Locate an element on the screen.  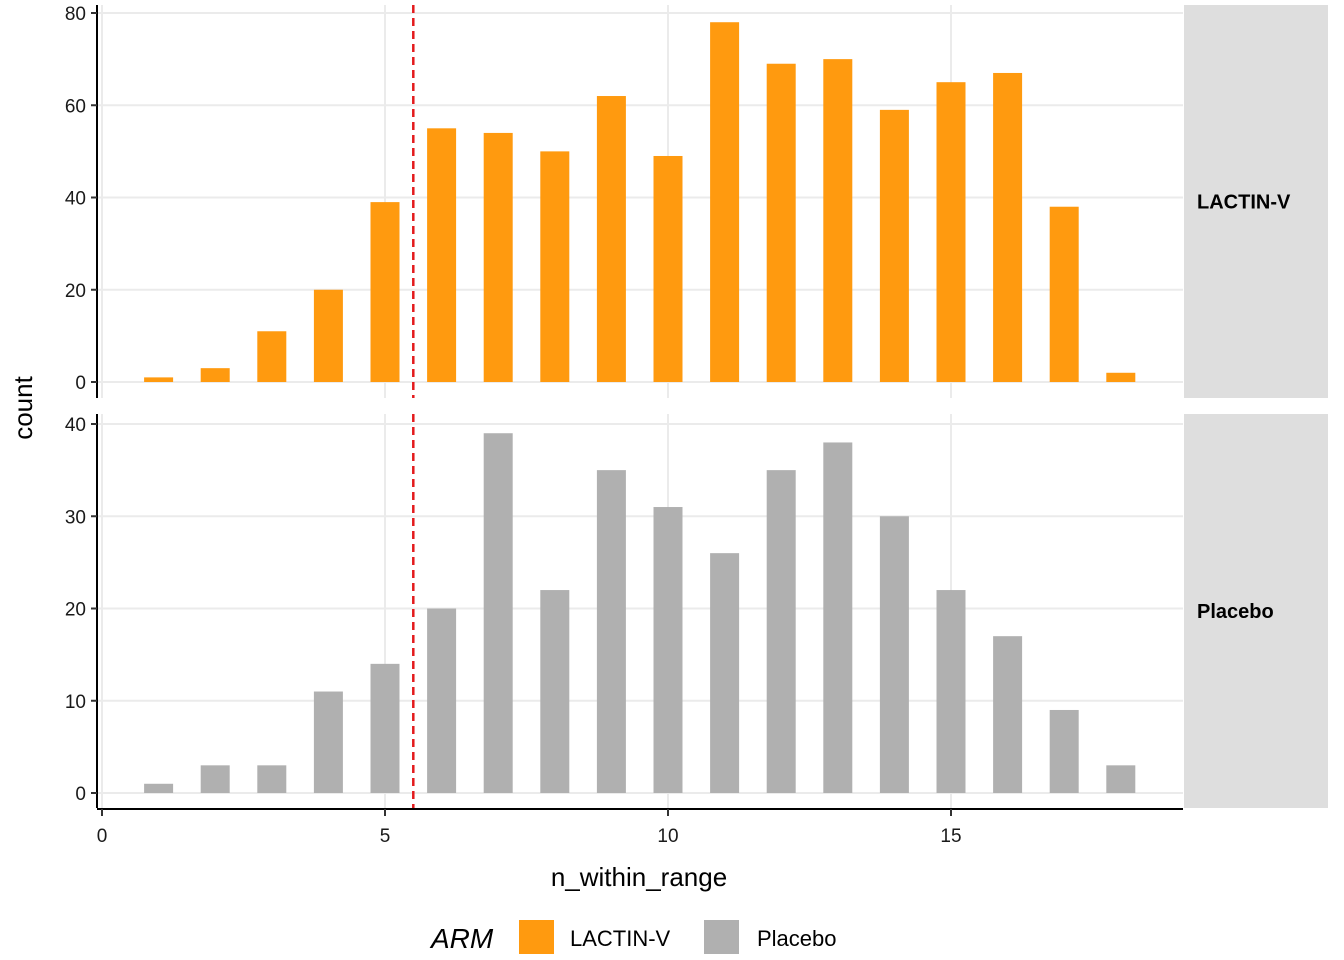
x-axis-title: n_within_range is located at coordinates (639, 877).